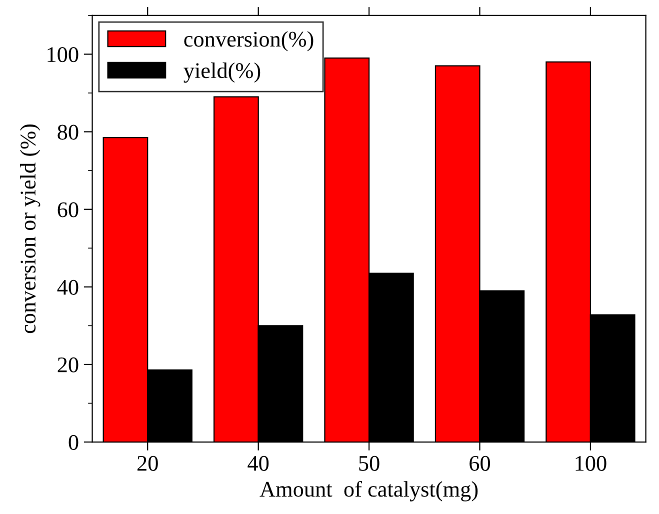 The height and width of the screenshot is (514, 659). What do you see at coordinates (67, 287) in the screenshot?
I see `y-tick-label: 40` at bounding box center [67, 287].